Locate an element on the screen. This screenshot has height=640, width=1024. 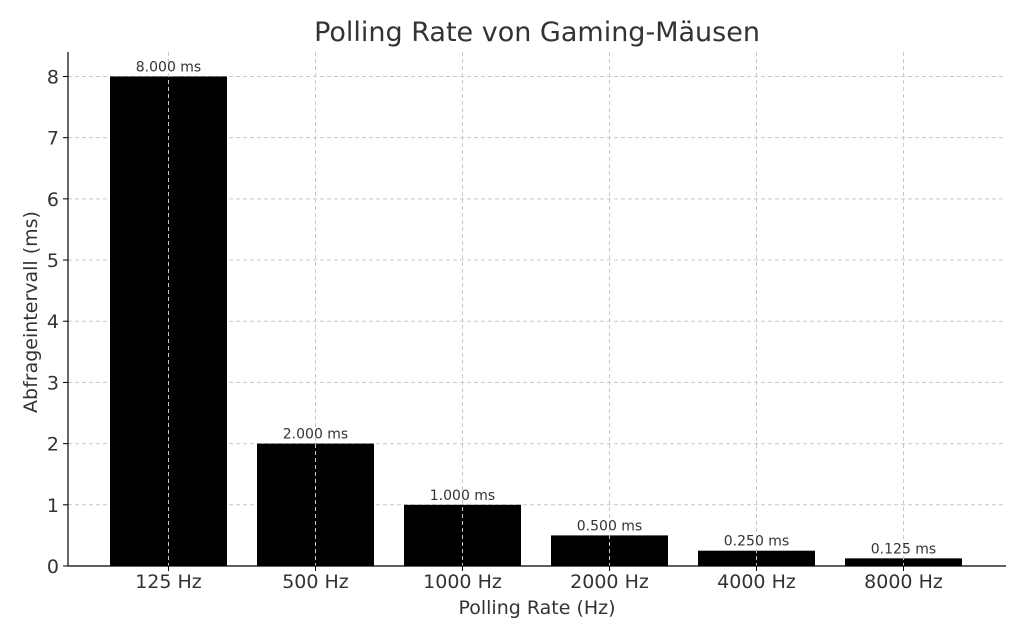
bar-value-label: 0.500 ms is located at coordinates (609, 526).